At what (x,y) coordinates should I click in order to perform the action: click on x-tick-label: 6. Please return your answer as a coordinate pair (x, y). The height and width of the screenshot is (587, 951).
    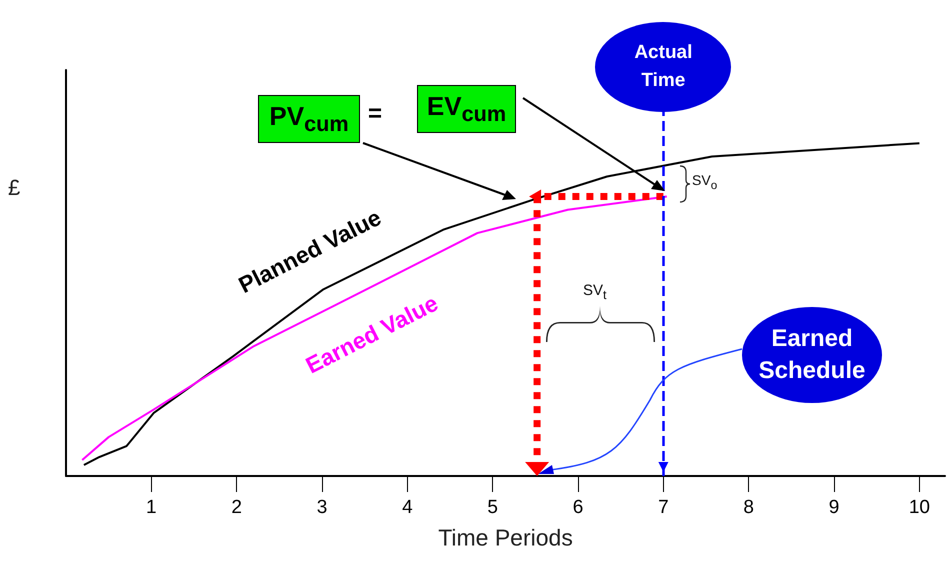
    Looking at the image, I should click on (578, 507).